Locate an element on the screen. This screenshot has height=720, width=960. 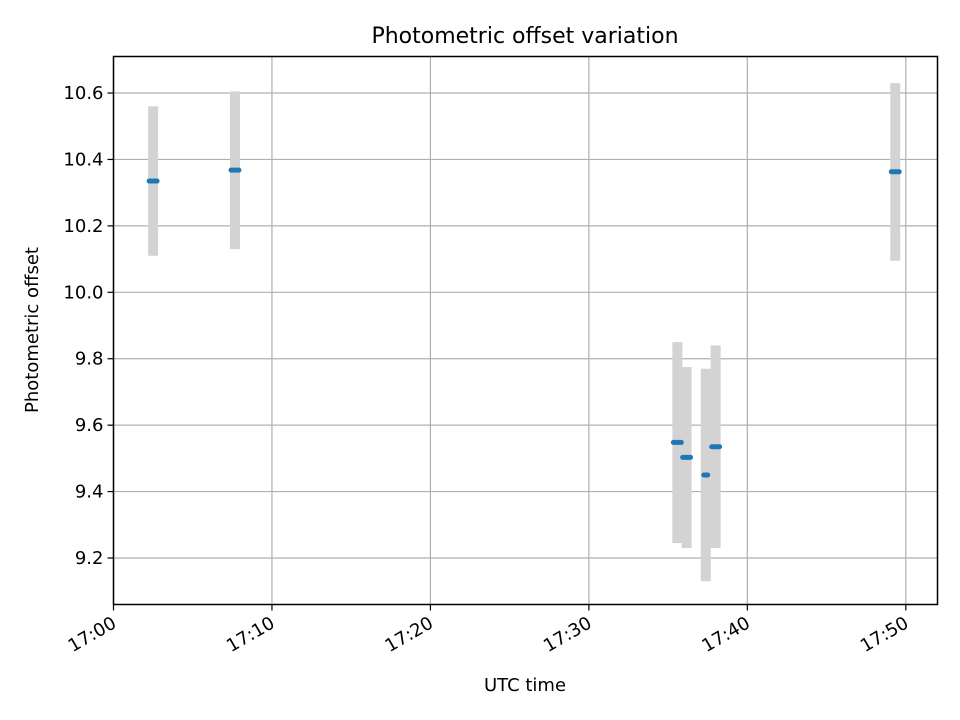
y-tick-label: 9.8 is located at coordinates (89, 359).